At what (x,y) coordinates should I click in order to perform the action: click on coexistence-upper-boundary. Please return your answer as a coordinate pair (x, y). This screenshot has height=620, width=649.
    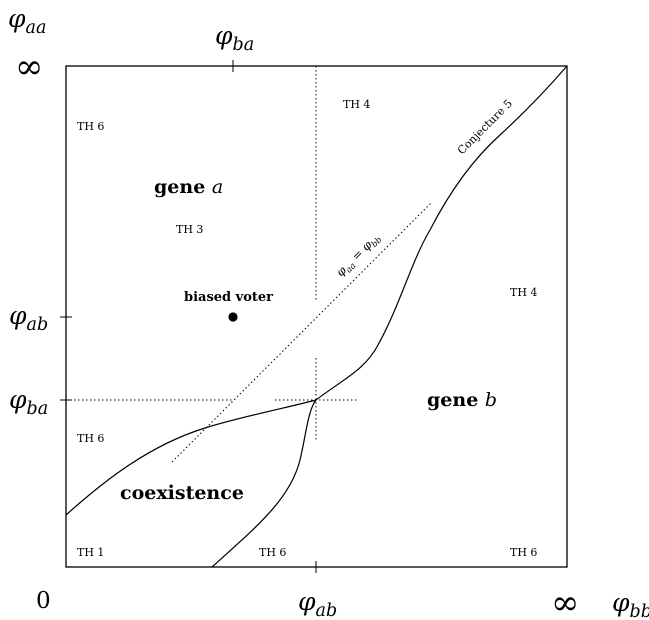
    Looking at the image, I should click on (191, 457).